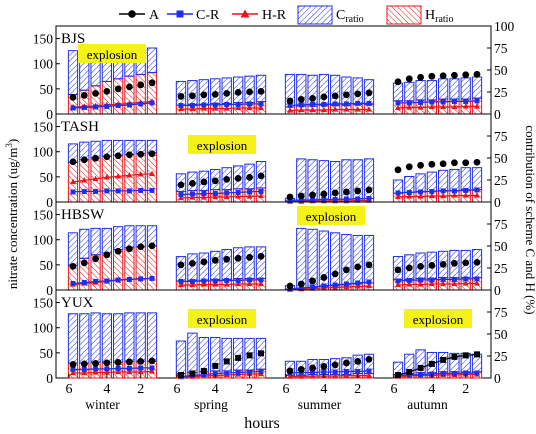  I want to click on explosion-highlight, so click(438, 318).